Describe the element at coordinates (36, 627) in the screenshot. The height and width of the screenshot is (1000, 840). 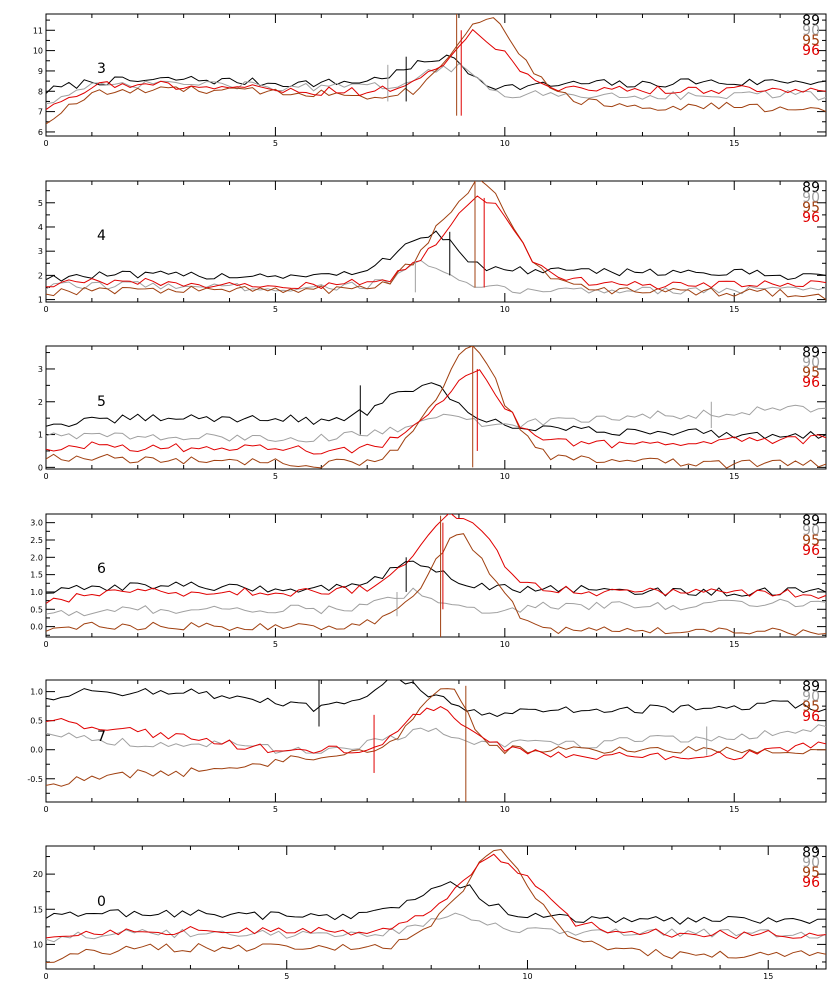
I see `y-tick-label: 0.0` at that location.